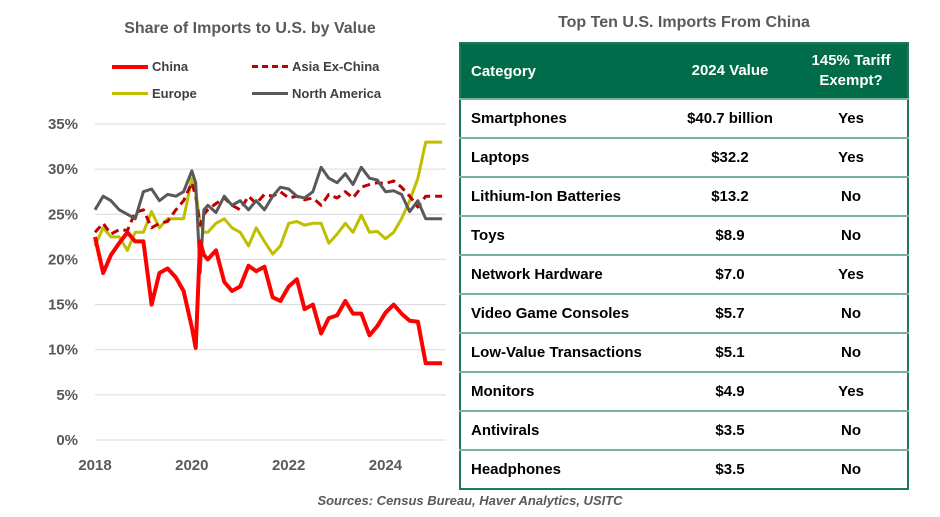  What do you see at coordinates (67, 395) in the screenshot?
I see `y-tick-label: 5%` at bounding box center [67, 395].